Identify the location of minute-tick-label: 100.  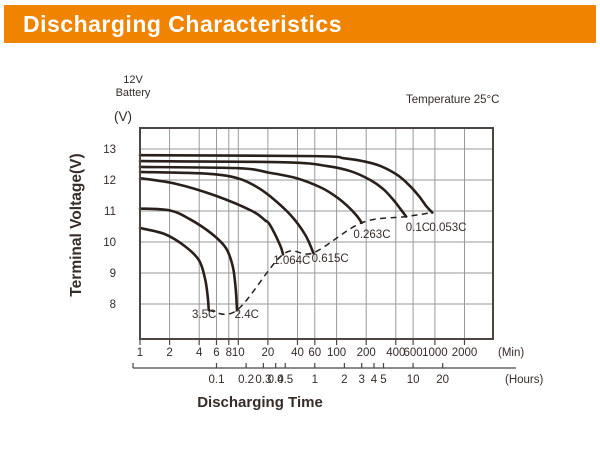
(336, 353).